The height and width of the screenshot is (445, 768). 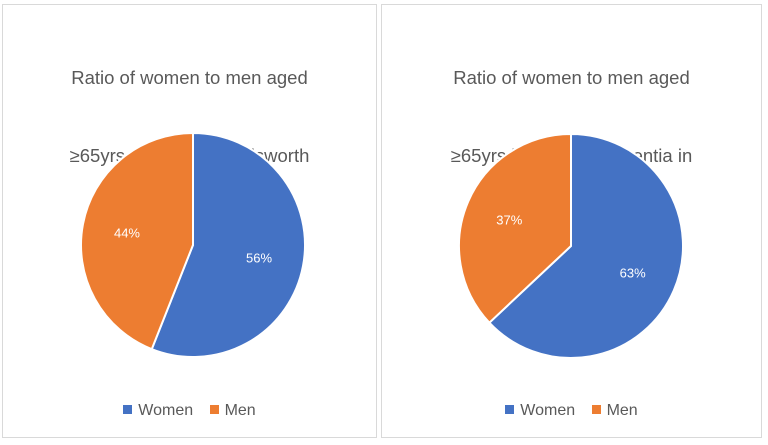 I want to click on data-label-women: 63%, so click(x=633, y=273).